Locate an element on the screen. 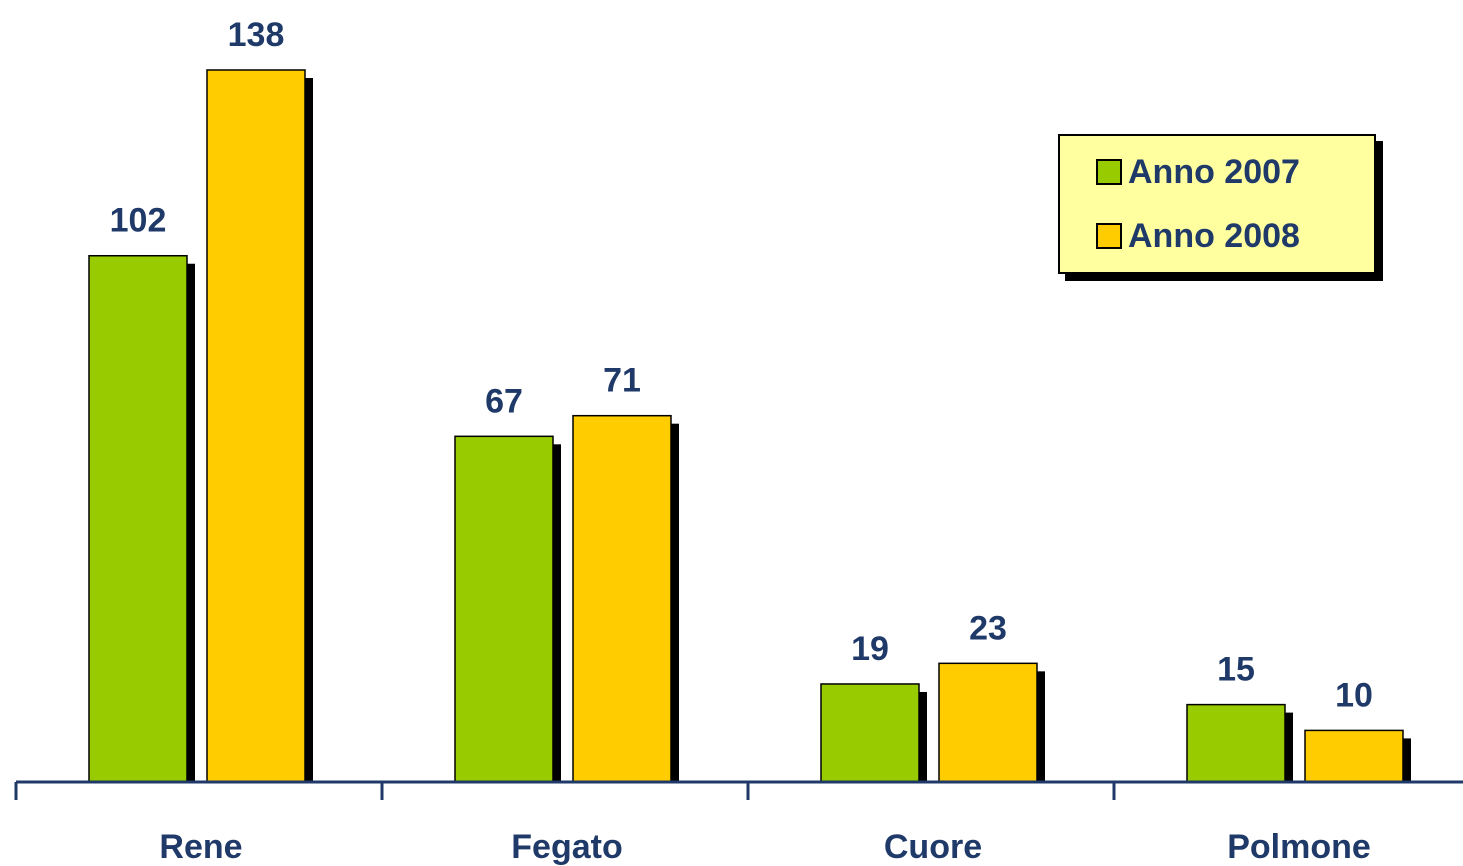 The height and width of the screenshot is (866, 1463). category-label-cuore: Cuore is located at coordinates (933, 847).